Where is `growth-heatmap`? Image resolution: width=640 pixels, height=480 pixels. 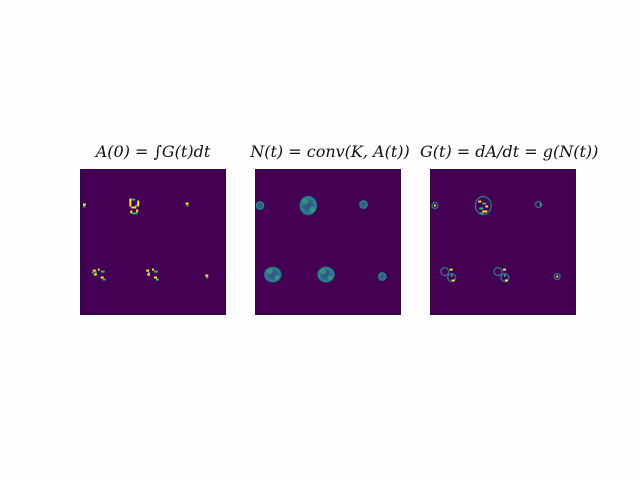
growth-heatmap is located at coordinates (503, 242).